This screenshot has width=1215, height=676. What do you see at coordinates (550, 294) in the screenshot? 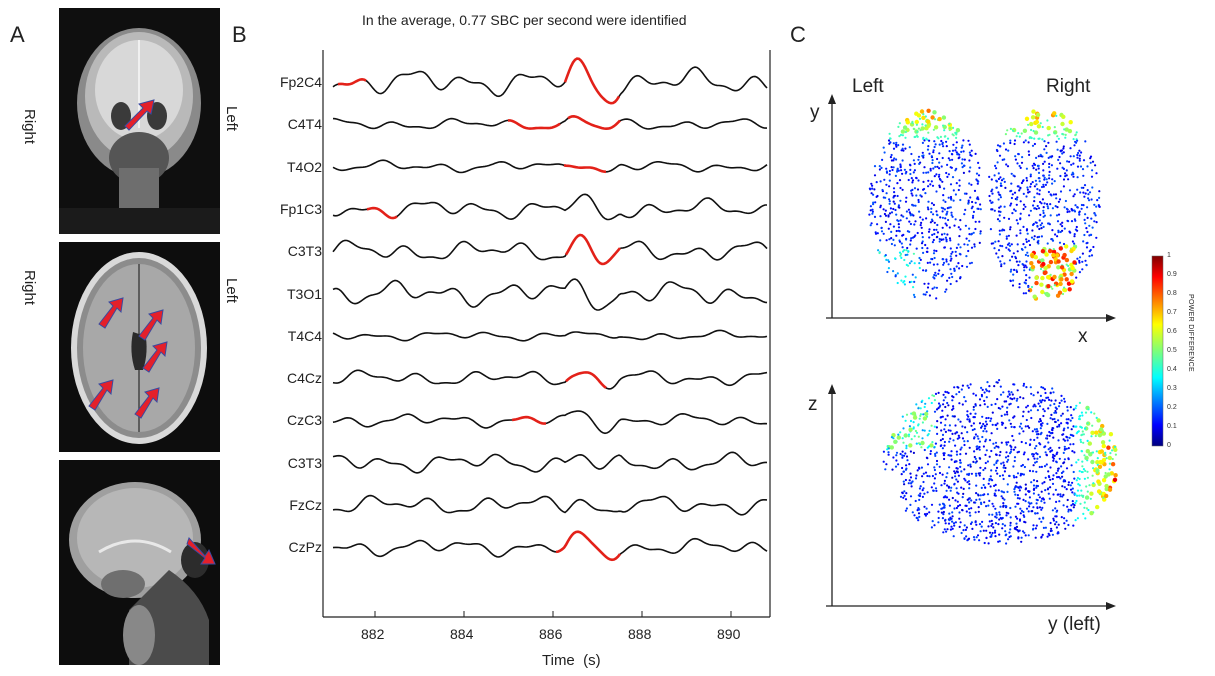
I see `eeg-trace-t3o1` at bounding box center [550, 294].